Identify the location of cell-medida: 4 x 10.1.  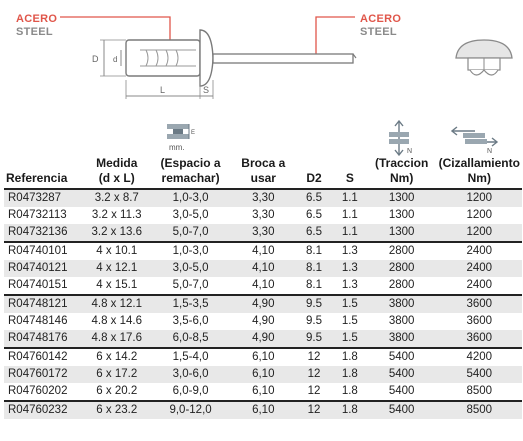
(116, 250).